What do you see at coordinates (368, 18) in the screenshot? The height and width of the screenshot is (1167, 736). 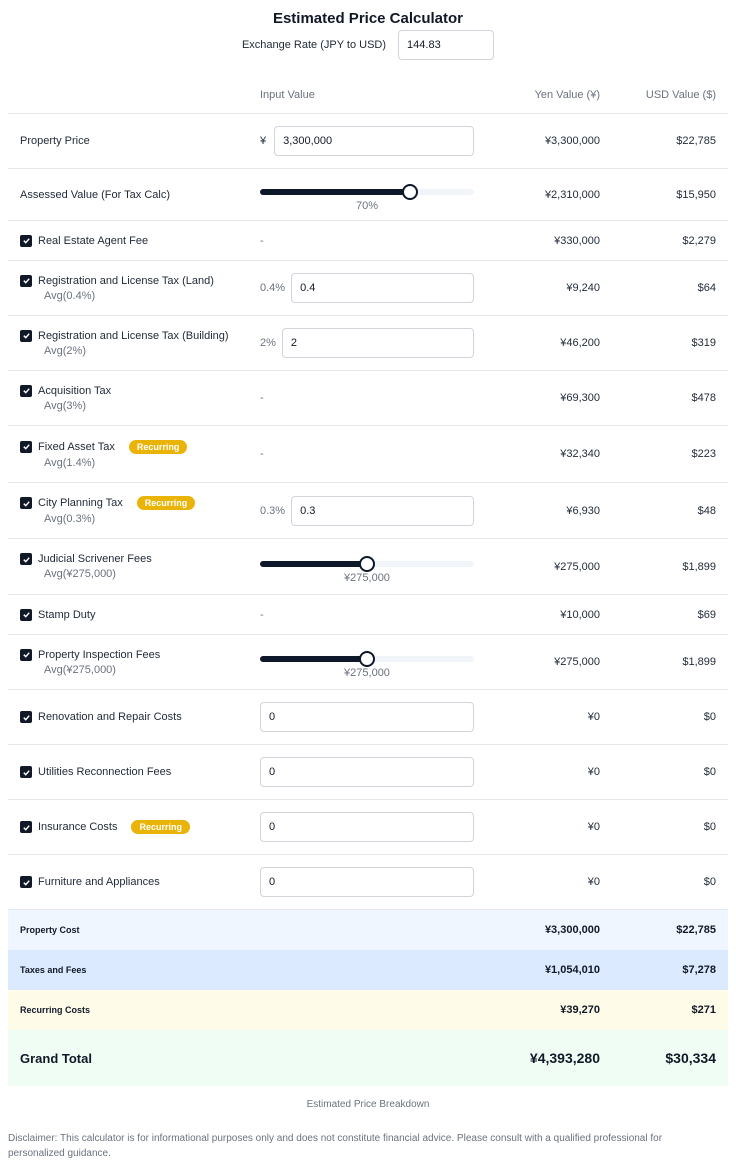 I see `page-title: Estimated Price Calculator` at bounding box center [368, 18].